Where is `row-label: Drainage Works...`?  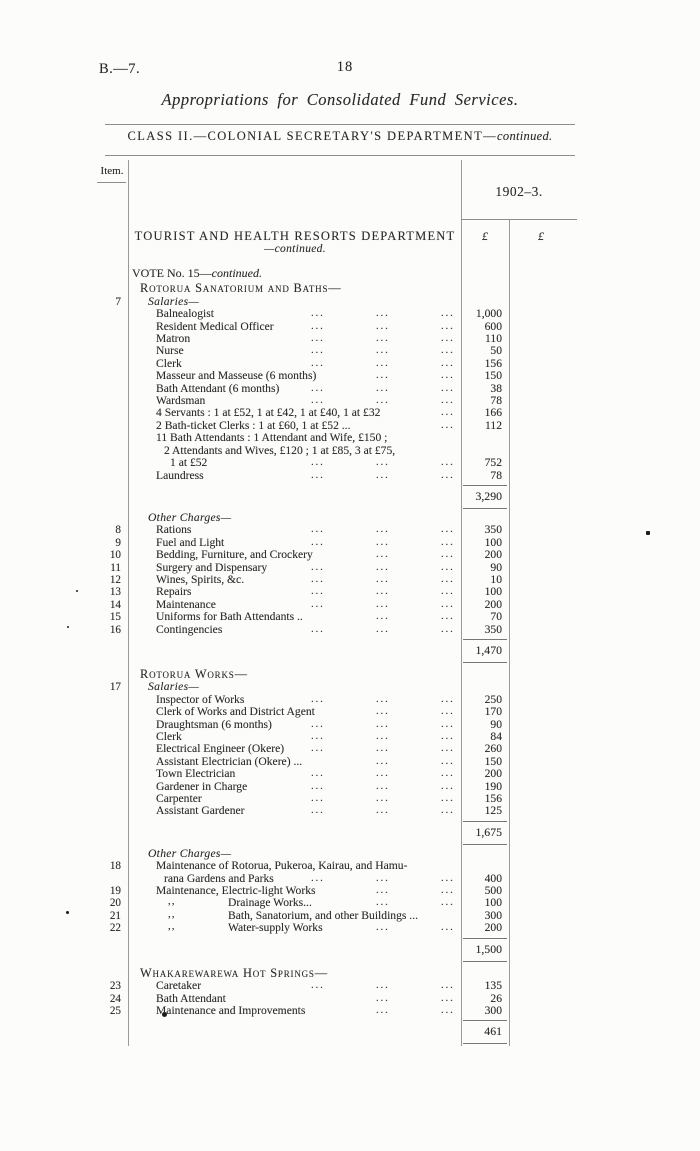 row-label: Drainage Works... is located at coordinates (270, 903).